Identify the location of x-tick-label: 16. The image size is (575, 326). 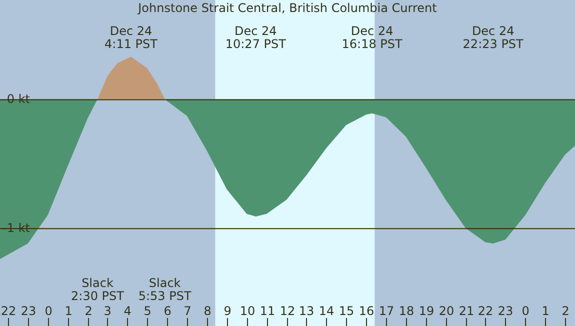
(366, 311).